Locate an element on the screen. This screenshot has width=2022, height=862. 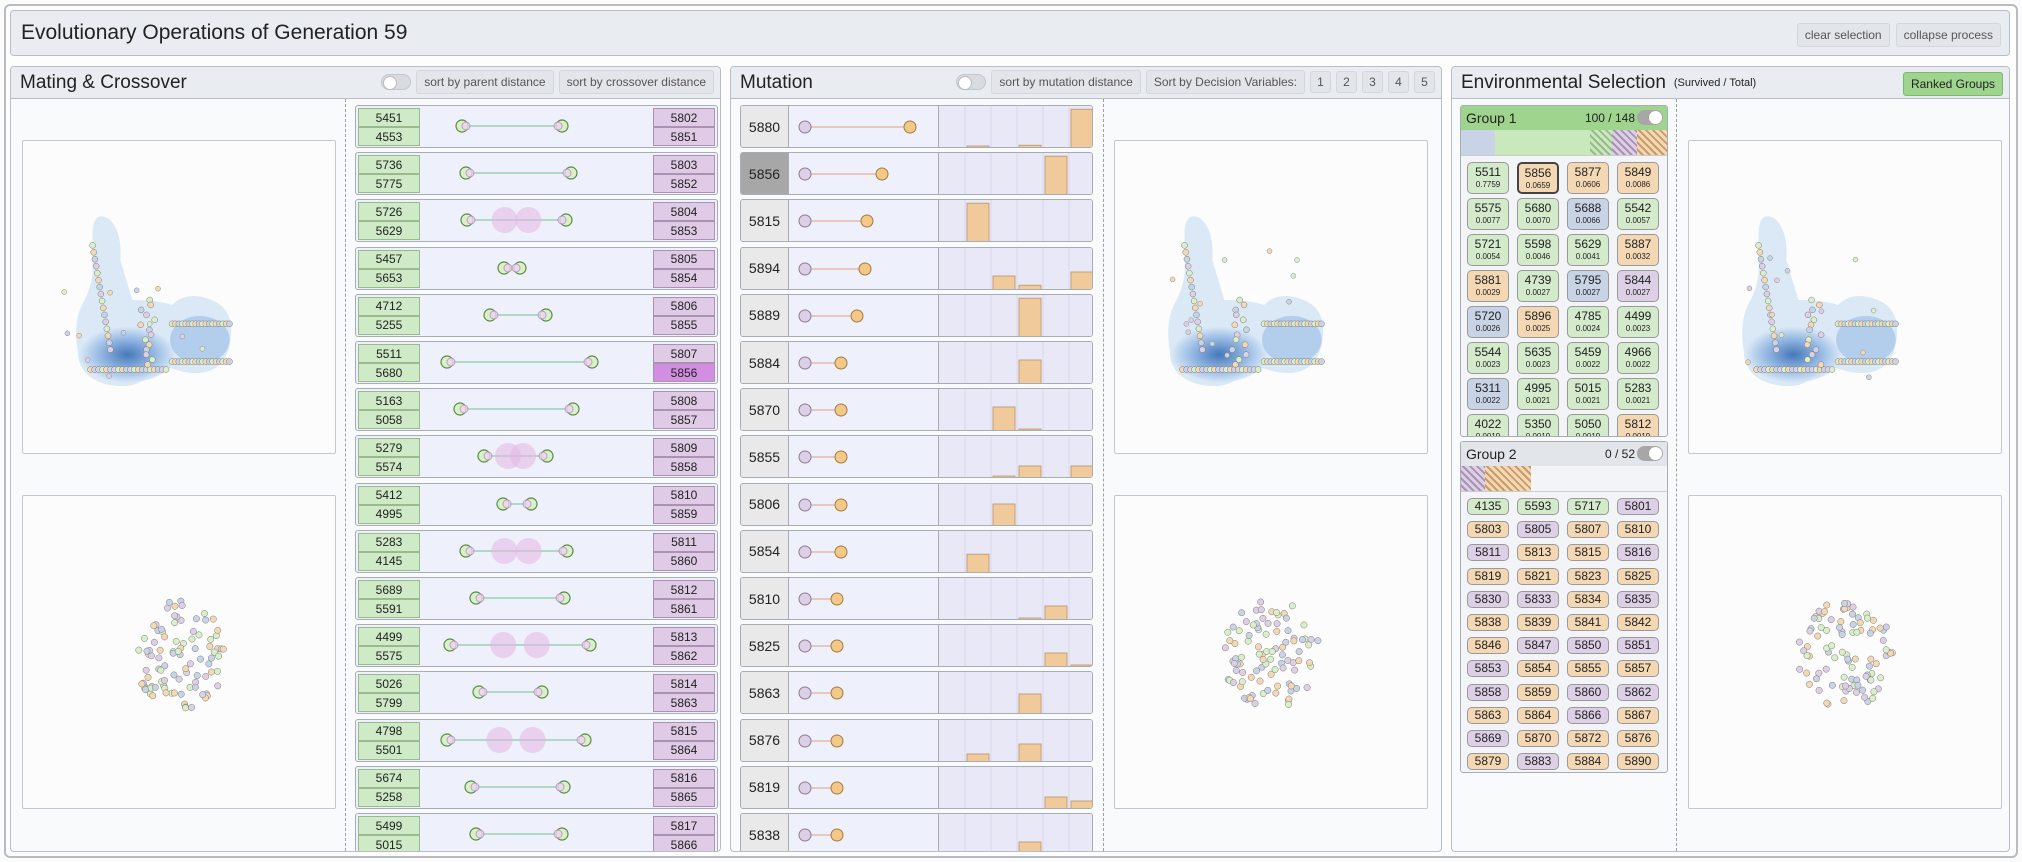
group-1-chip: 4966 0.0022 is located at coordinates (1638, 358).